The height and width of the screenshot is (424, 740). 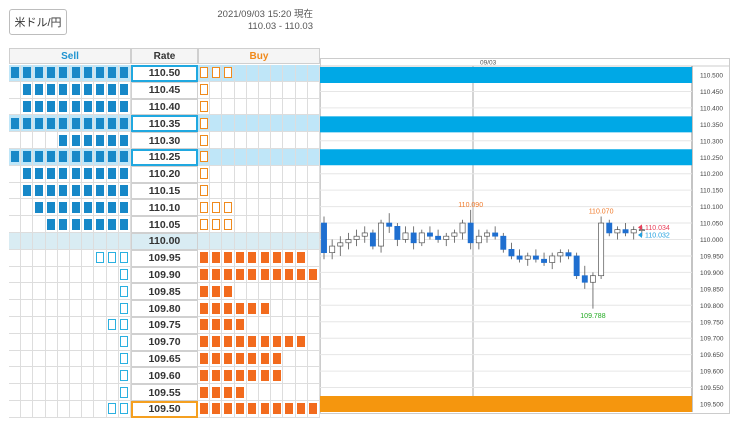 I want to click on rate-cell: 109.80, so click(x=164, y=308).